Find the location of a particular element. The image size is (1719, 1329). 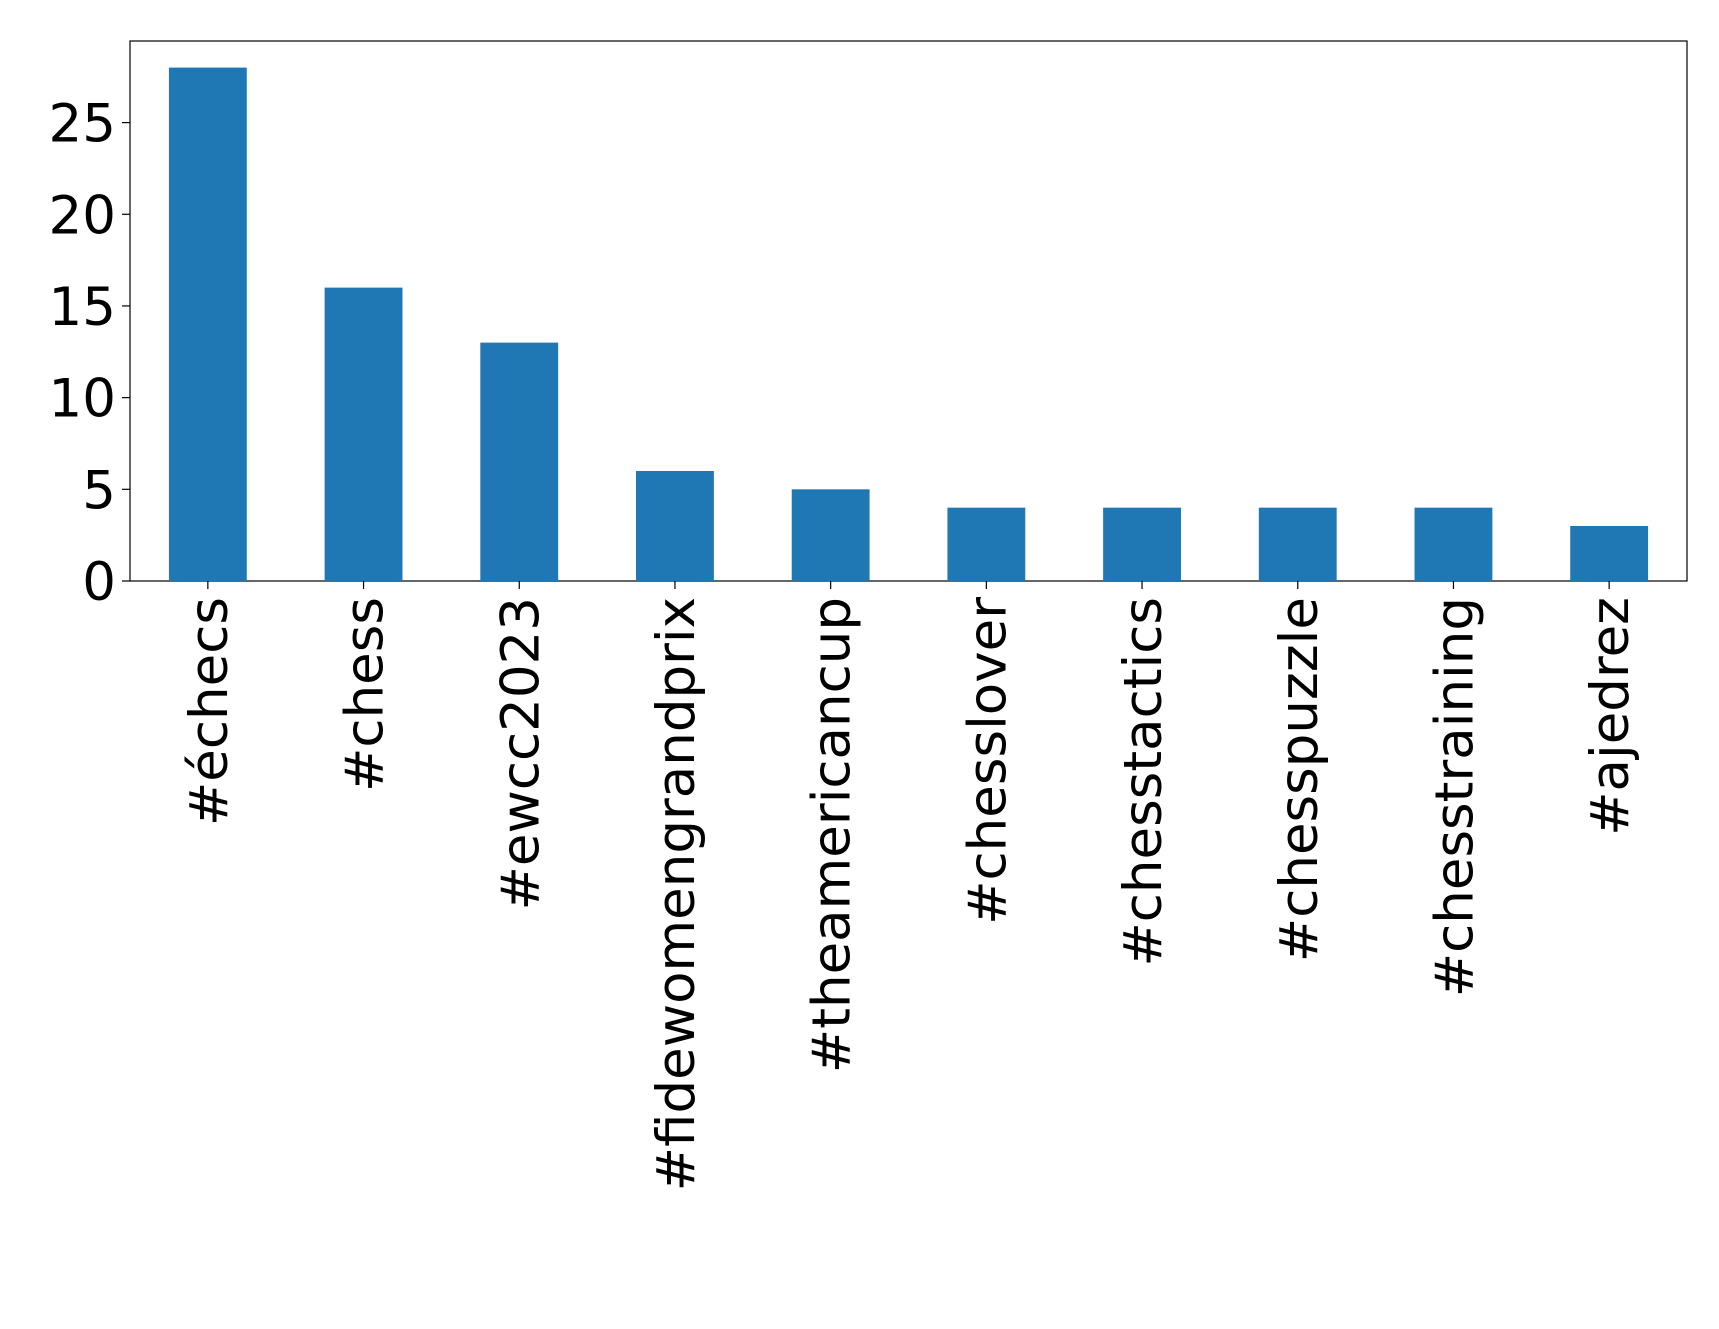

x-tick-label: #ajedrez is located at coordinates (1610, 716).